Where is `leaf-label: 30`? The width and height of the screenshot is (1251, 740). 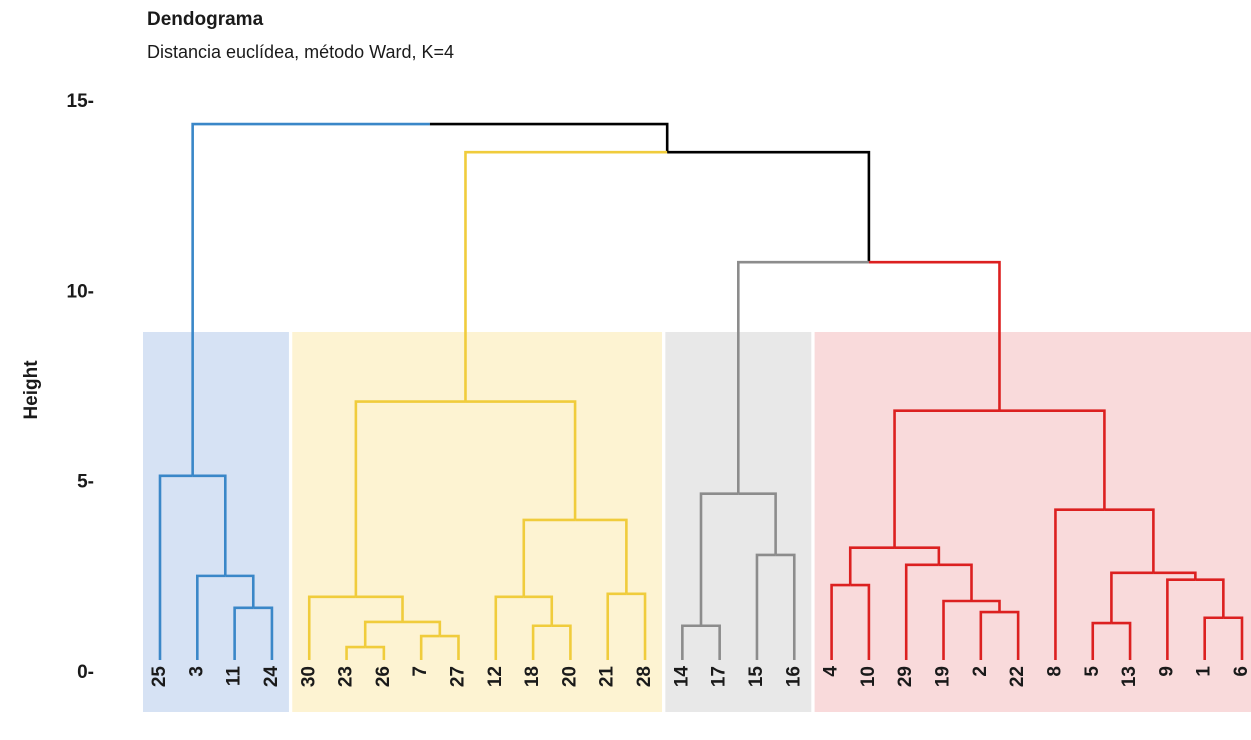
leaf-label: 30 is located at coordinates (308, 676).